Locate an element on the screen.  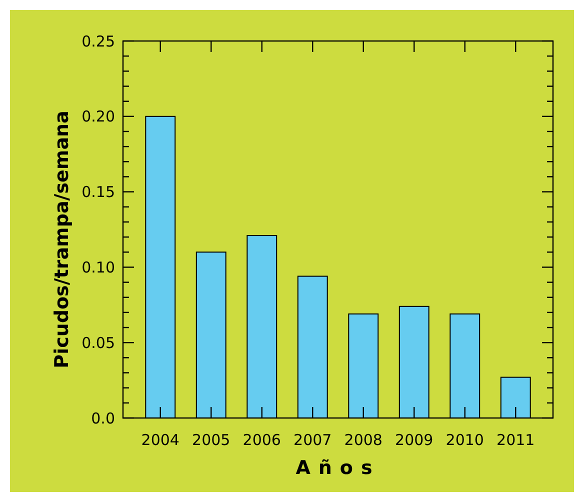
x-tick-label: 2008 is located at coordinates (363, 440).